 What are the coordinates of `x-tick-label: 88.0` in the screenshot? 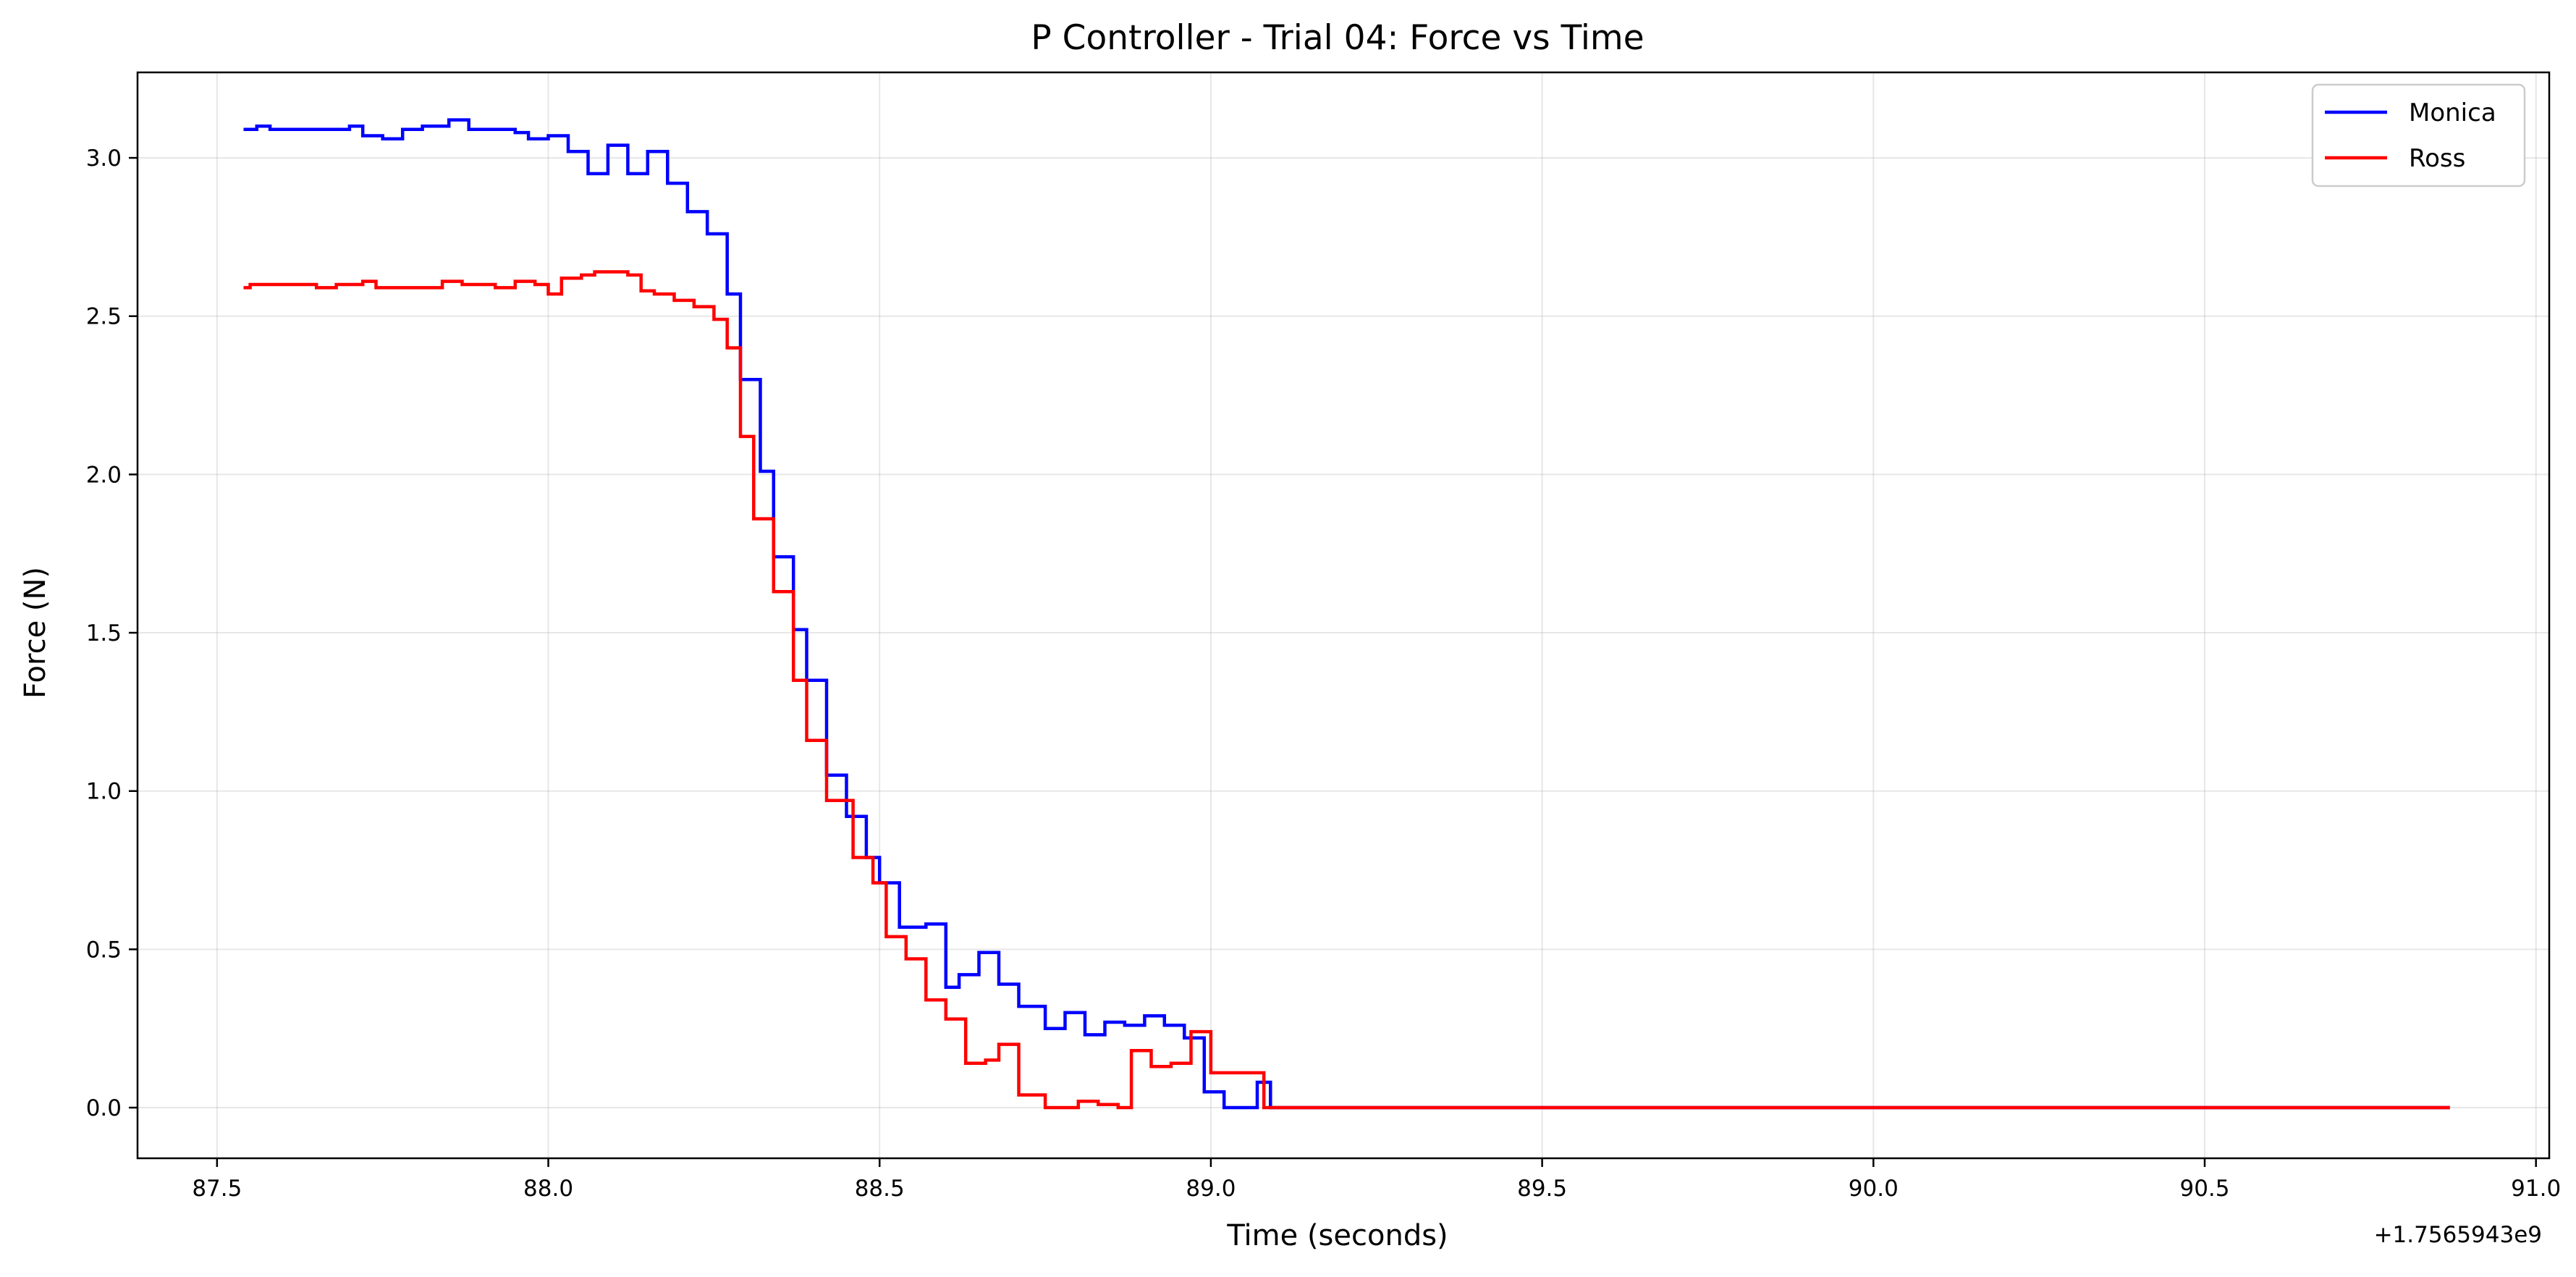 It's located at (548, 1189).